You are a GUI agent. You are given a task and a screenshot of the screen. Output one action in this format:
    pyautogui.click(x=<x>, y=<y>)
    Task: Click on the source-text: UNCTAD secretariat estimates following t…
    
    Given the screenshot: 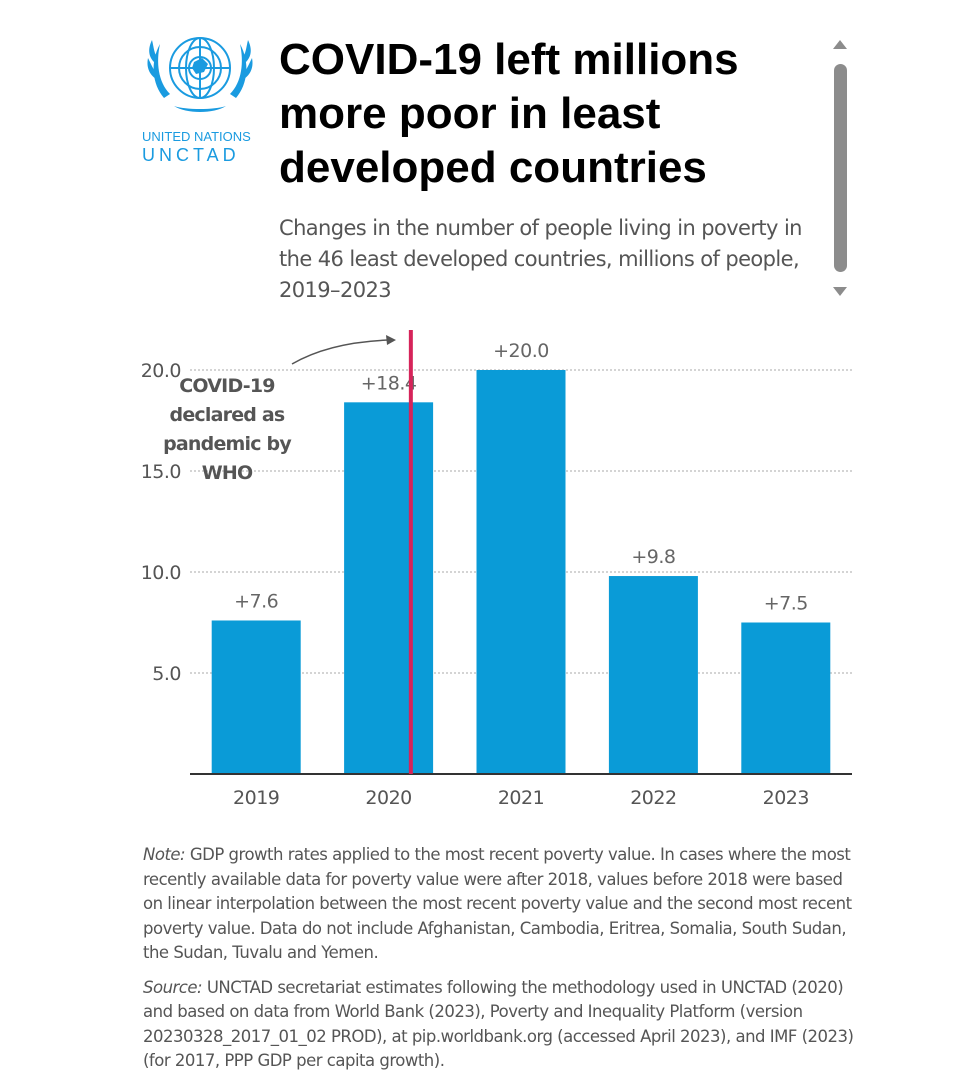 What is the action you would take?
    pyautogui.click(x=498, y=1024)
    